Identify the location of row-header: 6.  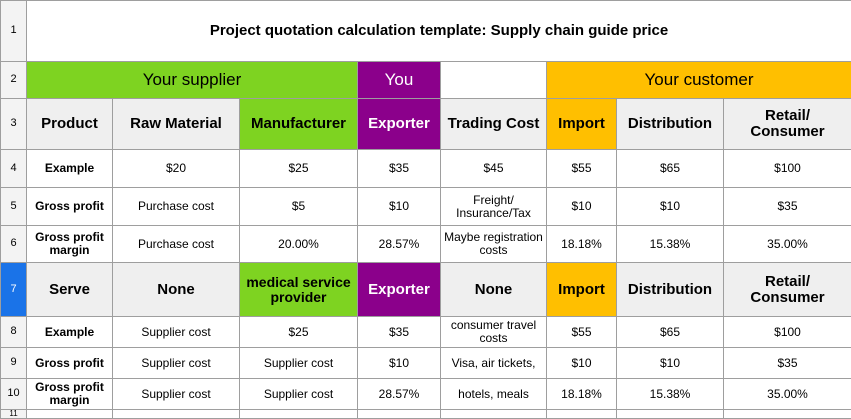
(14, 244).